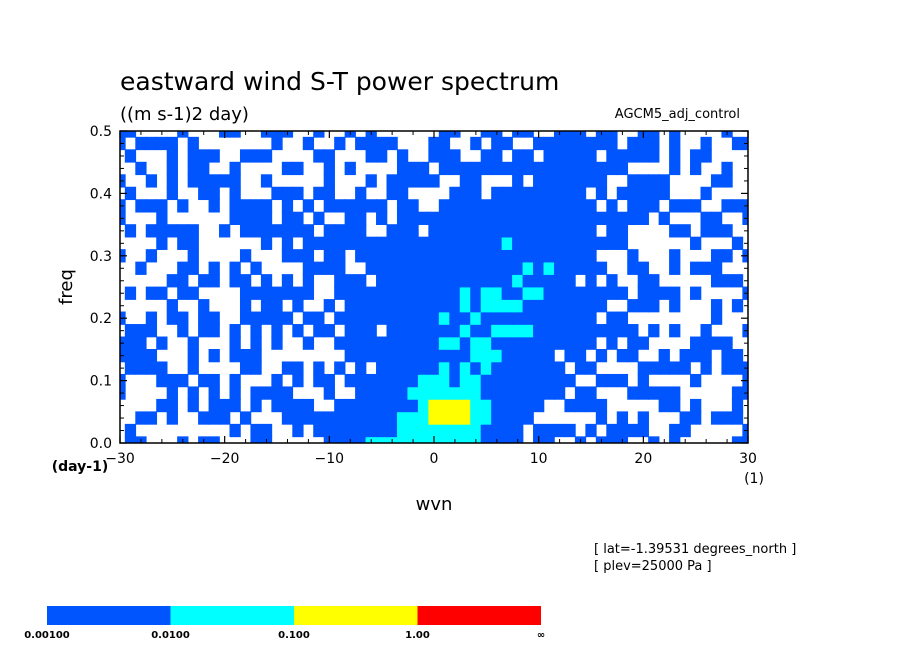  What do you see at coordinates (541, 635) in the screenshot?
I see `colorbar-label: ∞` at bounding box center [541, 635].